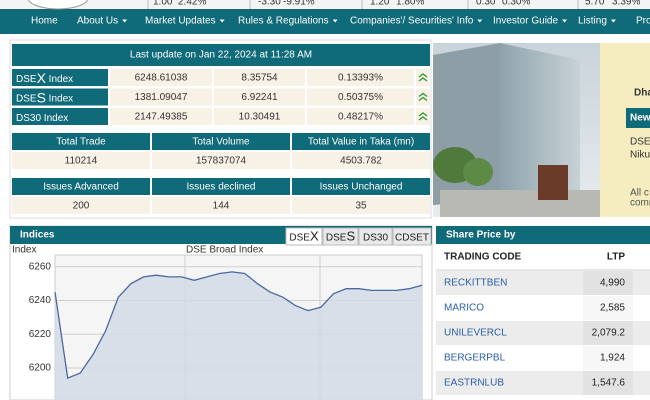 Image resolution: width=650 pixels, height=400 pixels. Describe the element at coordinates (475, 333) in the screenshot. I see `trading-code-link: UNILEVERCL` at that location.